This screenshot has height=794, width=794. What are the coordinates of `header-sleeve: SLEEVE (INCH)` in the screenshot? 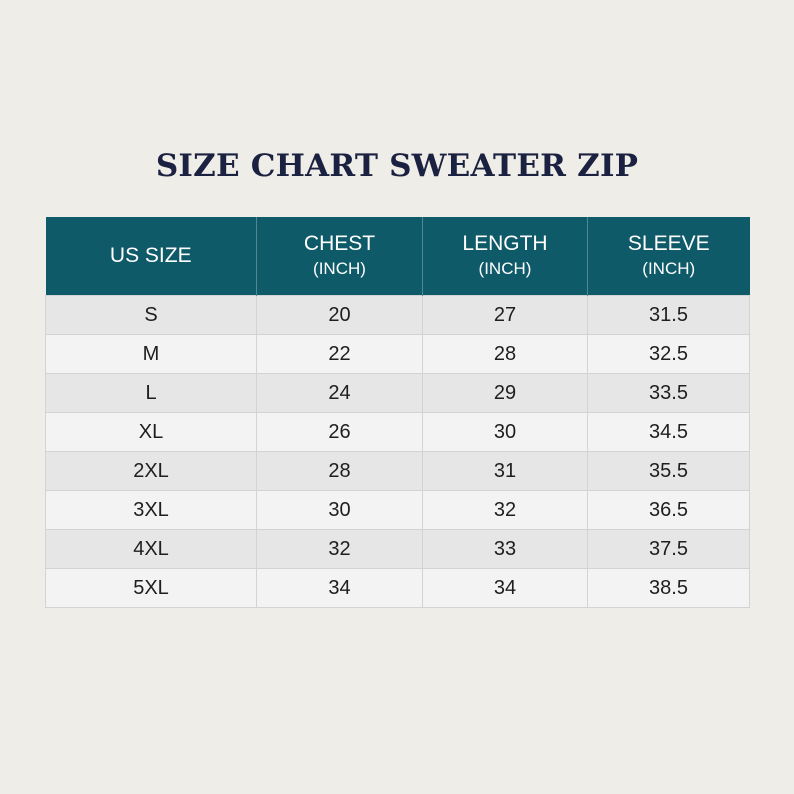 It's located at (668, 256).